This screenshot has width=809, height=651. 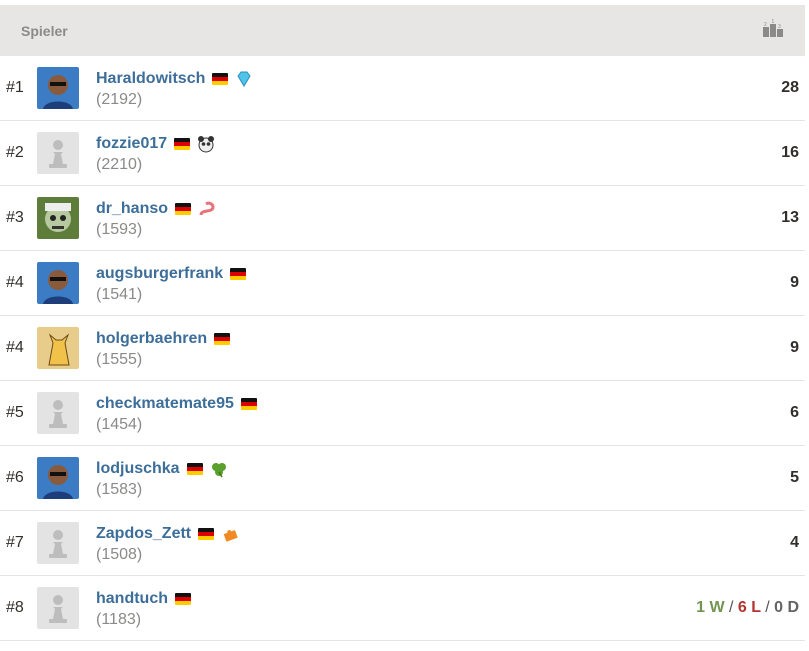 I want to click on player-info: augsburgerfrank (1541), so click(x=171, y=283).